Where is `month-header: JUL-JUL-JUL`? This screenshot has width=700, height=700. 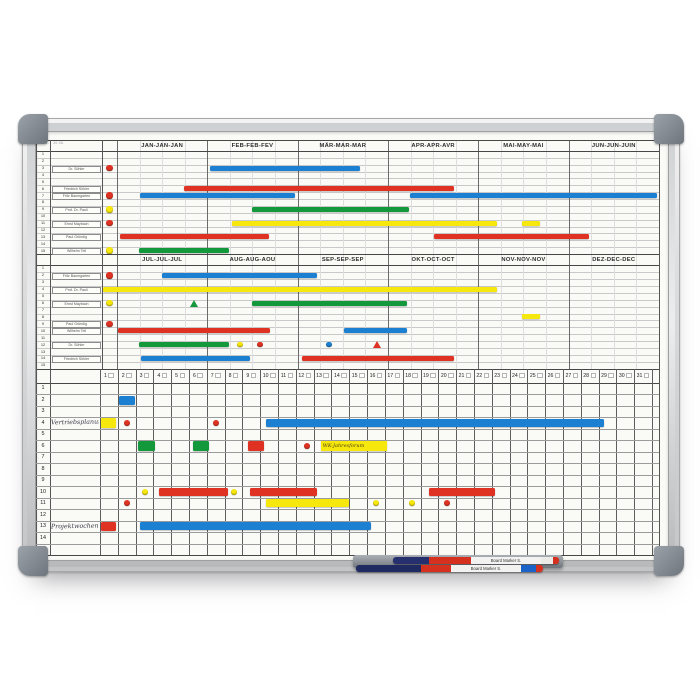
month-header: JUL-JUL-JUL is located at coordinates (162, 259).